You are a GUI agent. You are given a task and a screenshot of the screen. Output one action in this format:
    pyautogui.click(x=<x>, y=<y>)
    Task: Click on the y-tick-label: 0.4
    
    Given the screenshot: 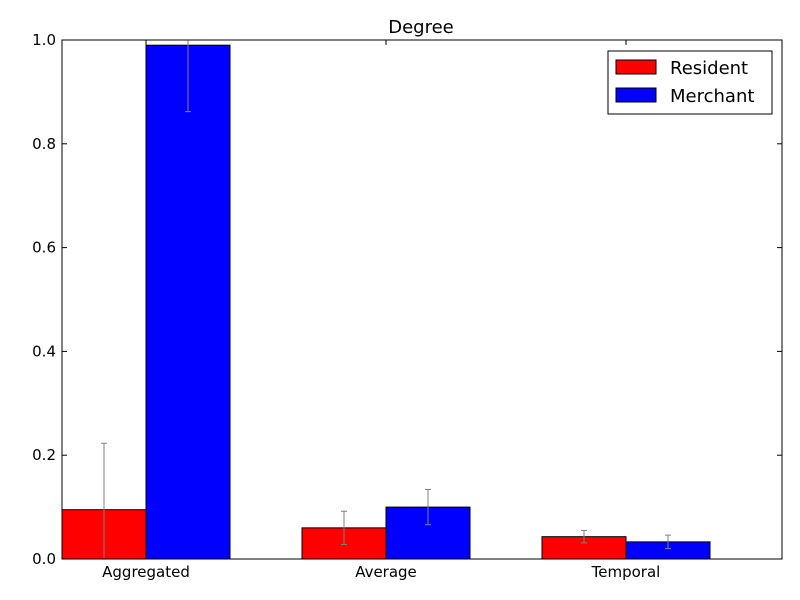 What is the action you would take?
    pyautogui.click(x=44, y=351)
    